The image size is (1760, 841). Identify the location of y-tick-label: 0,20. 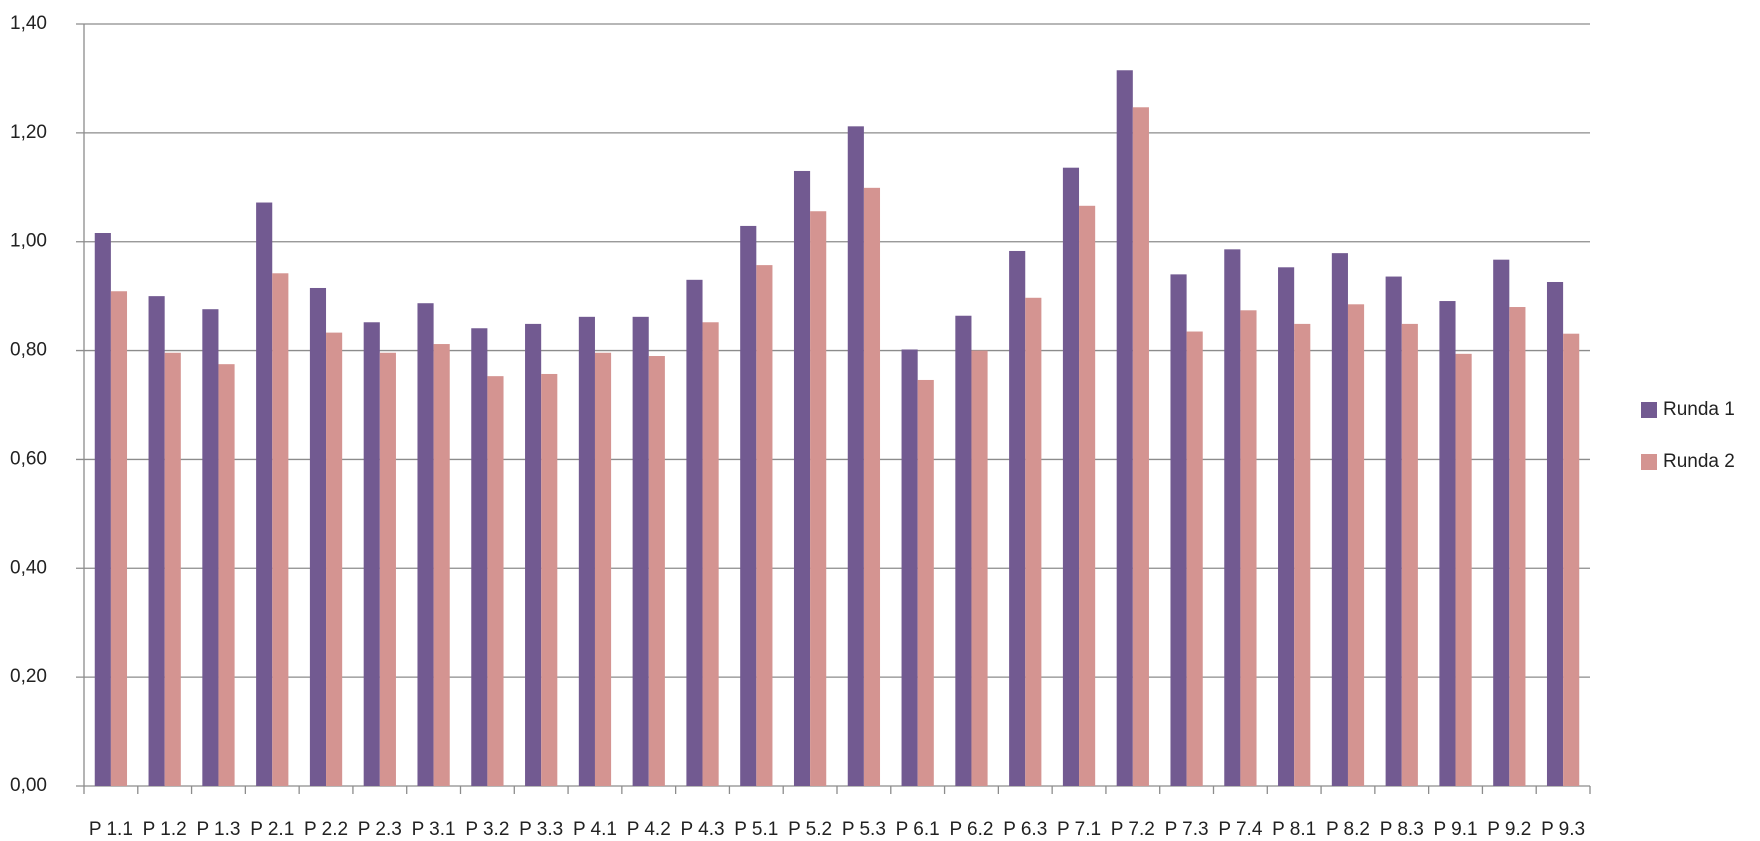
(28, 676).